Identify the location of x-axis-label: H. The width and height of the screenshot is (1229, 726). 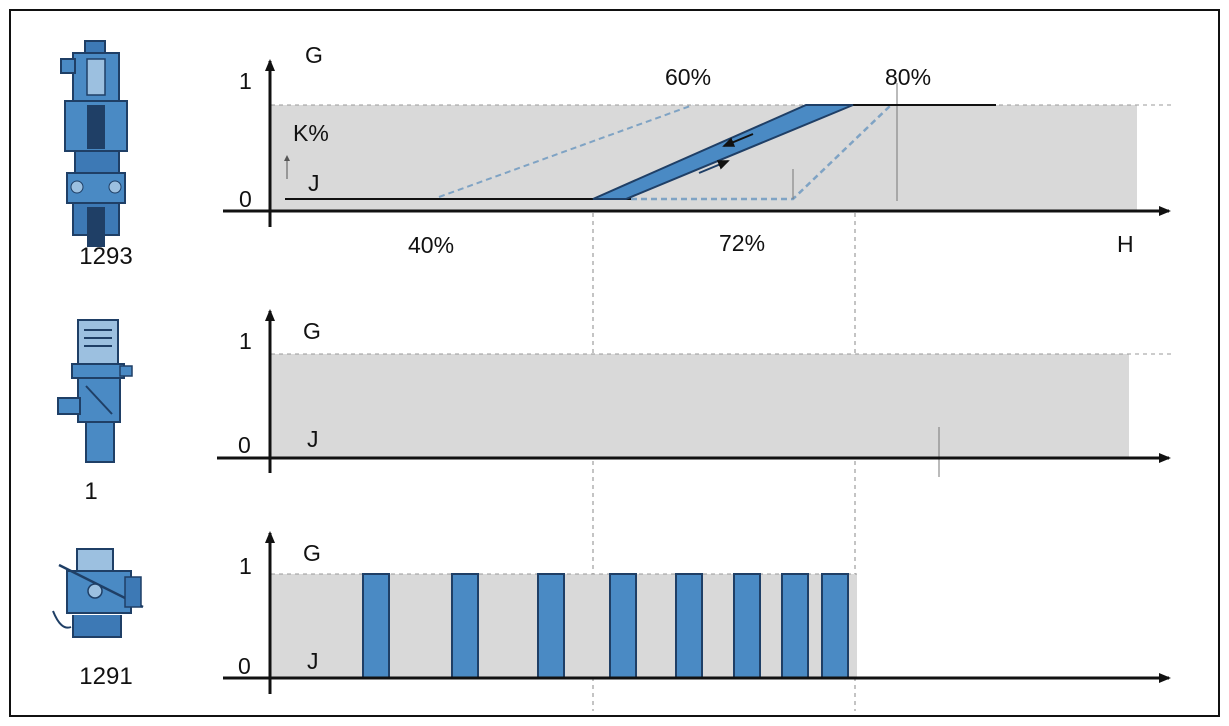
(1125, 244).